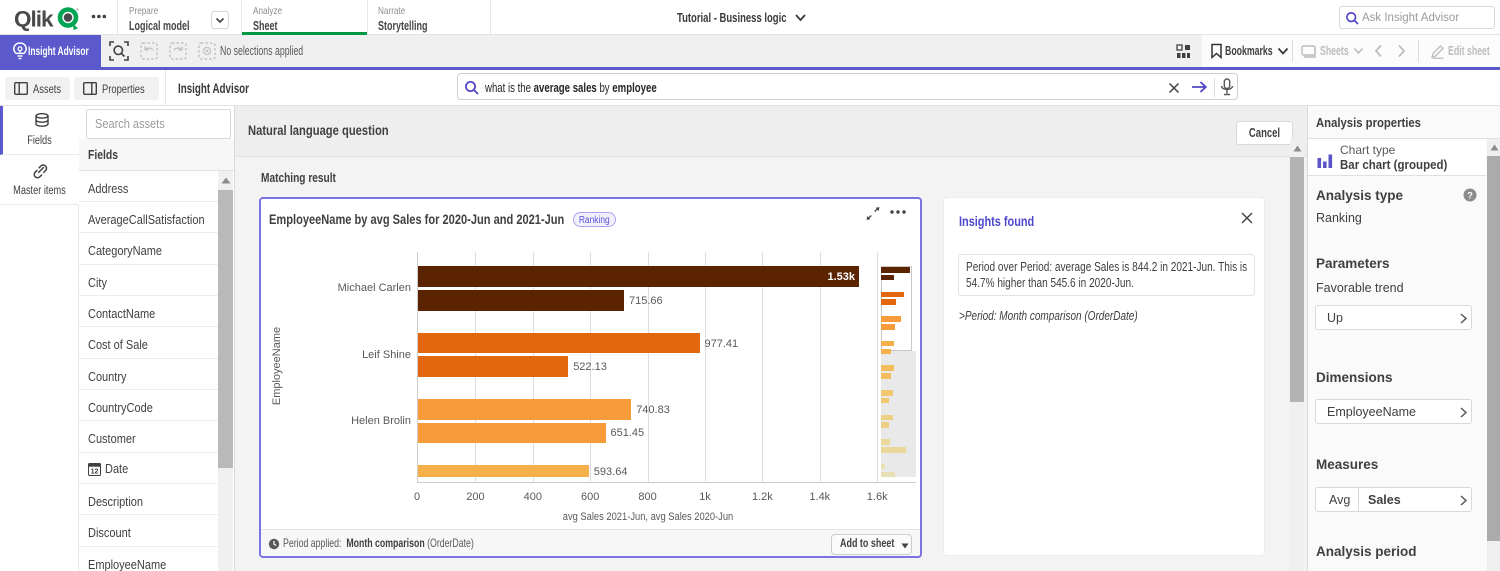  What do you see at coordinates (34, 19) in the screenshot?
I see `svg-text: Qlik` at bounding box center [34, 19].